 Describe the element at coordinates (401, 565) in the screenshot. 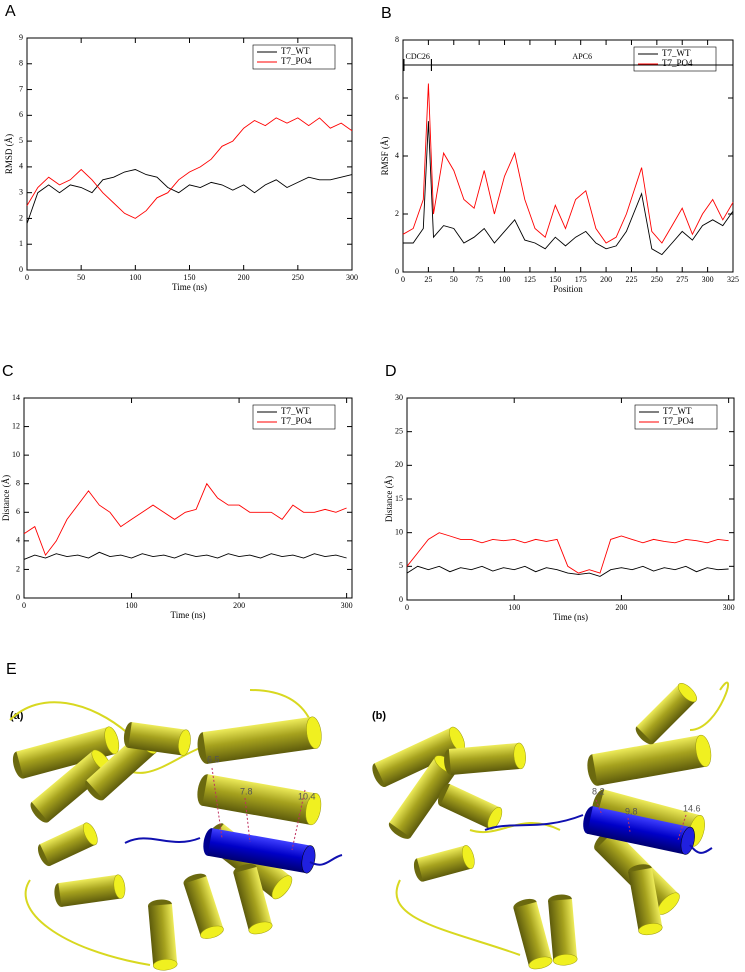

I see `y-tick-label: 5` at that location.